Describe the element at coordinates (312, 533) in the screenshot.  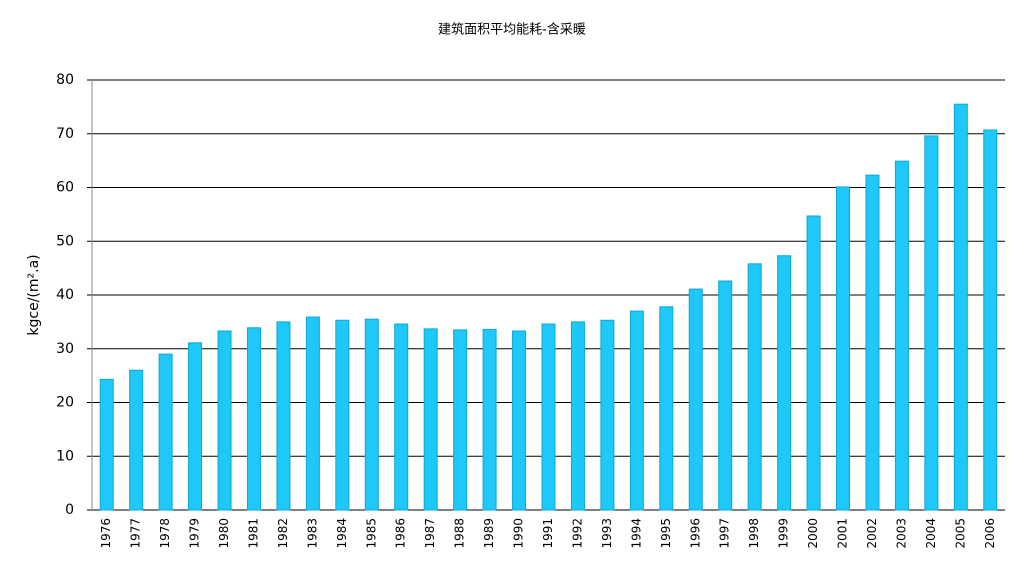
I see `x-tick-label: 1983` at that location.